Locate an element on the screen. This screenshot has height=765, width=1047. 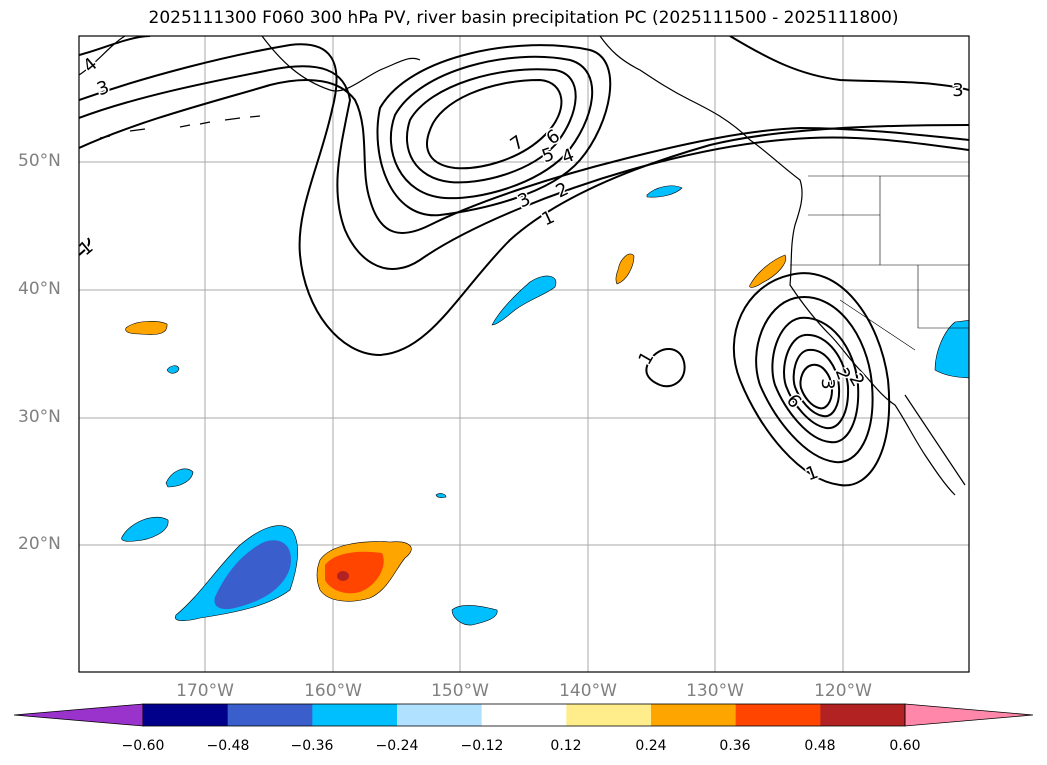
precip-positive-hawaii-peak is located at coordinates (343, 576).